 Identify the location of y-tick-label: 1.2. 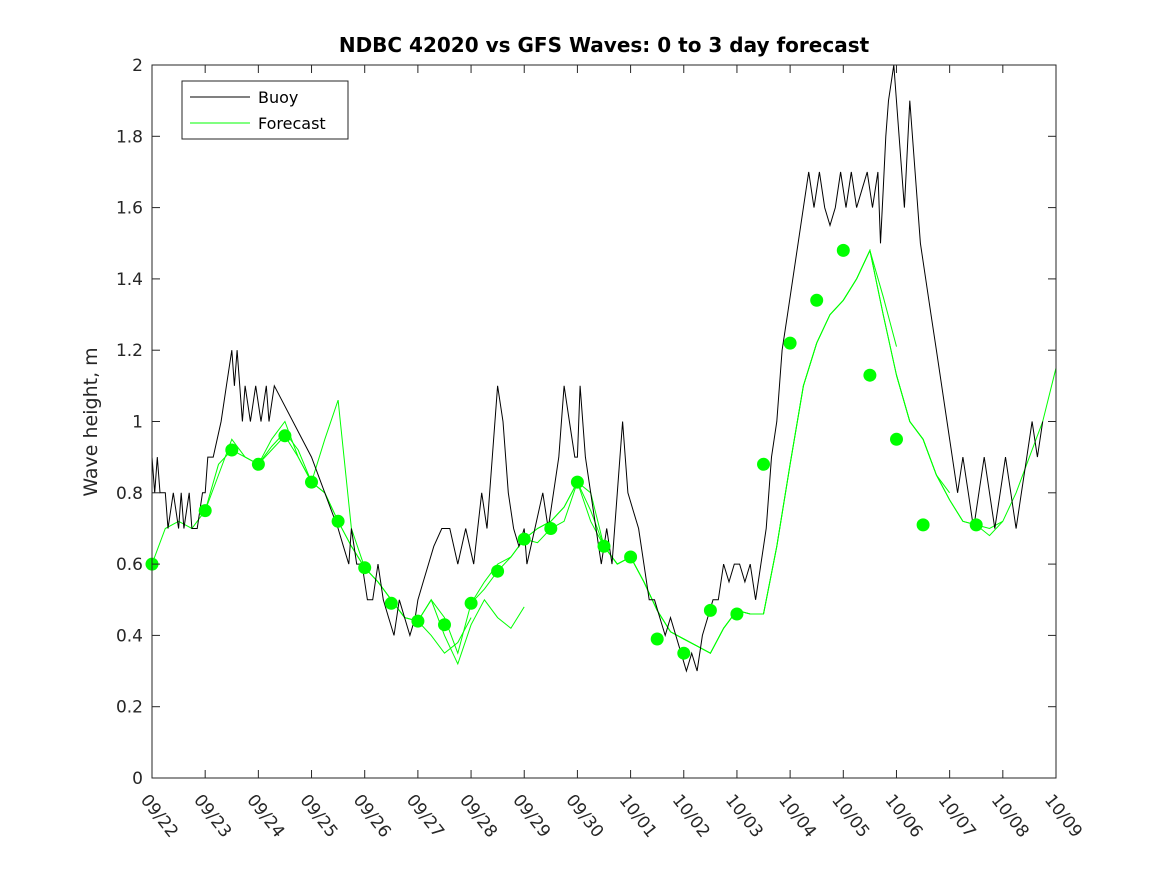
(129, 351).